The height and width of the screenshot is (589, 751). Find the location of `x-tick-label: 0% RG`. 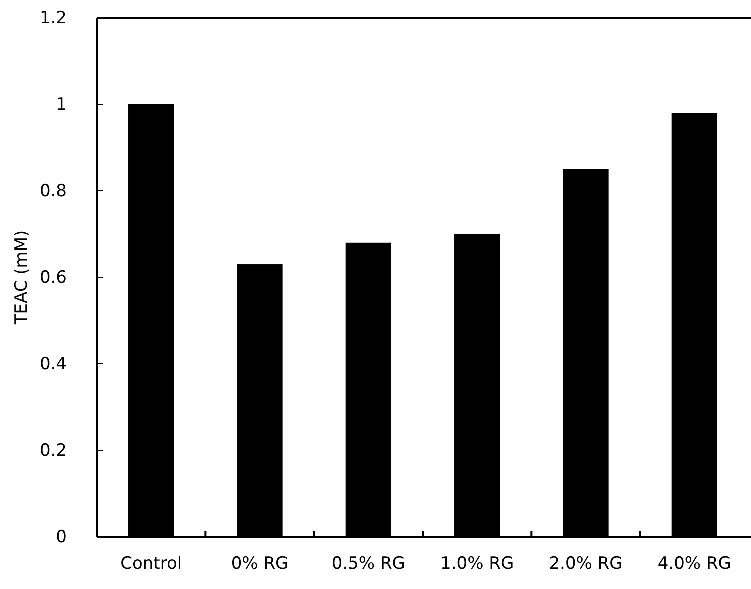

x-tick-label: 0% RG is located at coordinates (260, 564).